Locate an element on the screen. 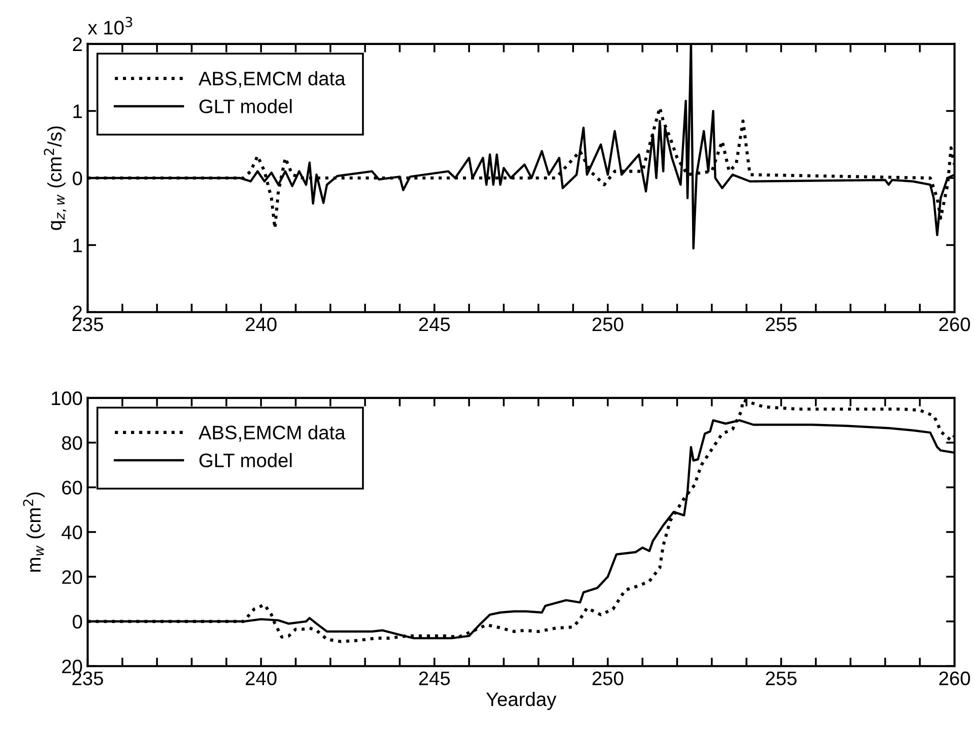 The width and height of the screenshot is (974, 732). y-tick-label: 60 is located at coordinates (72, 487).